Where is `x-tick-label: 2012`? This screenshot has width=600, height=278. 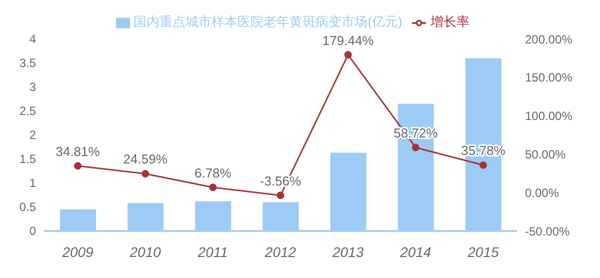 x-tick-label: 2012 is located at coordinates (280, 252).